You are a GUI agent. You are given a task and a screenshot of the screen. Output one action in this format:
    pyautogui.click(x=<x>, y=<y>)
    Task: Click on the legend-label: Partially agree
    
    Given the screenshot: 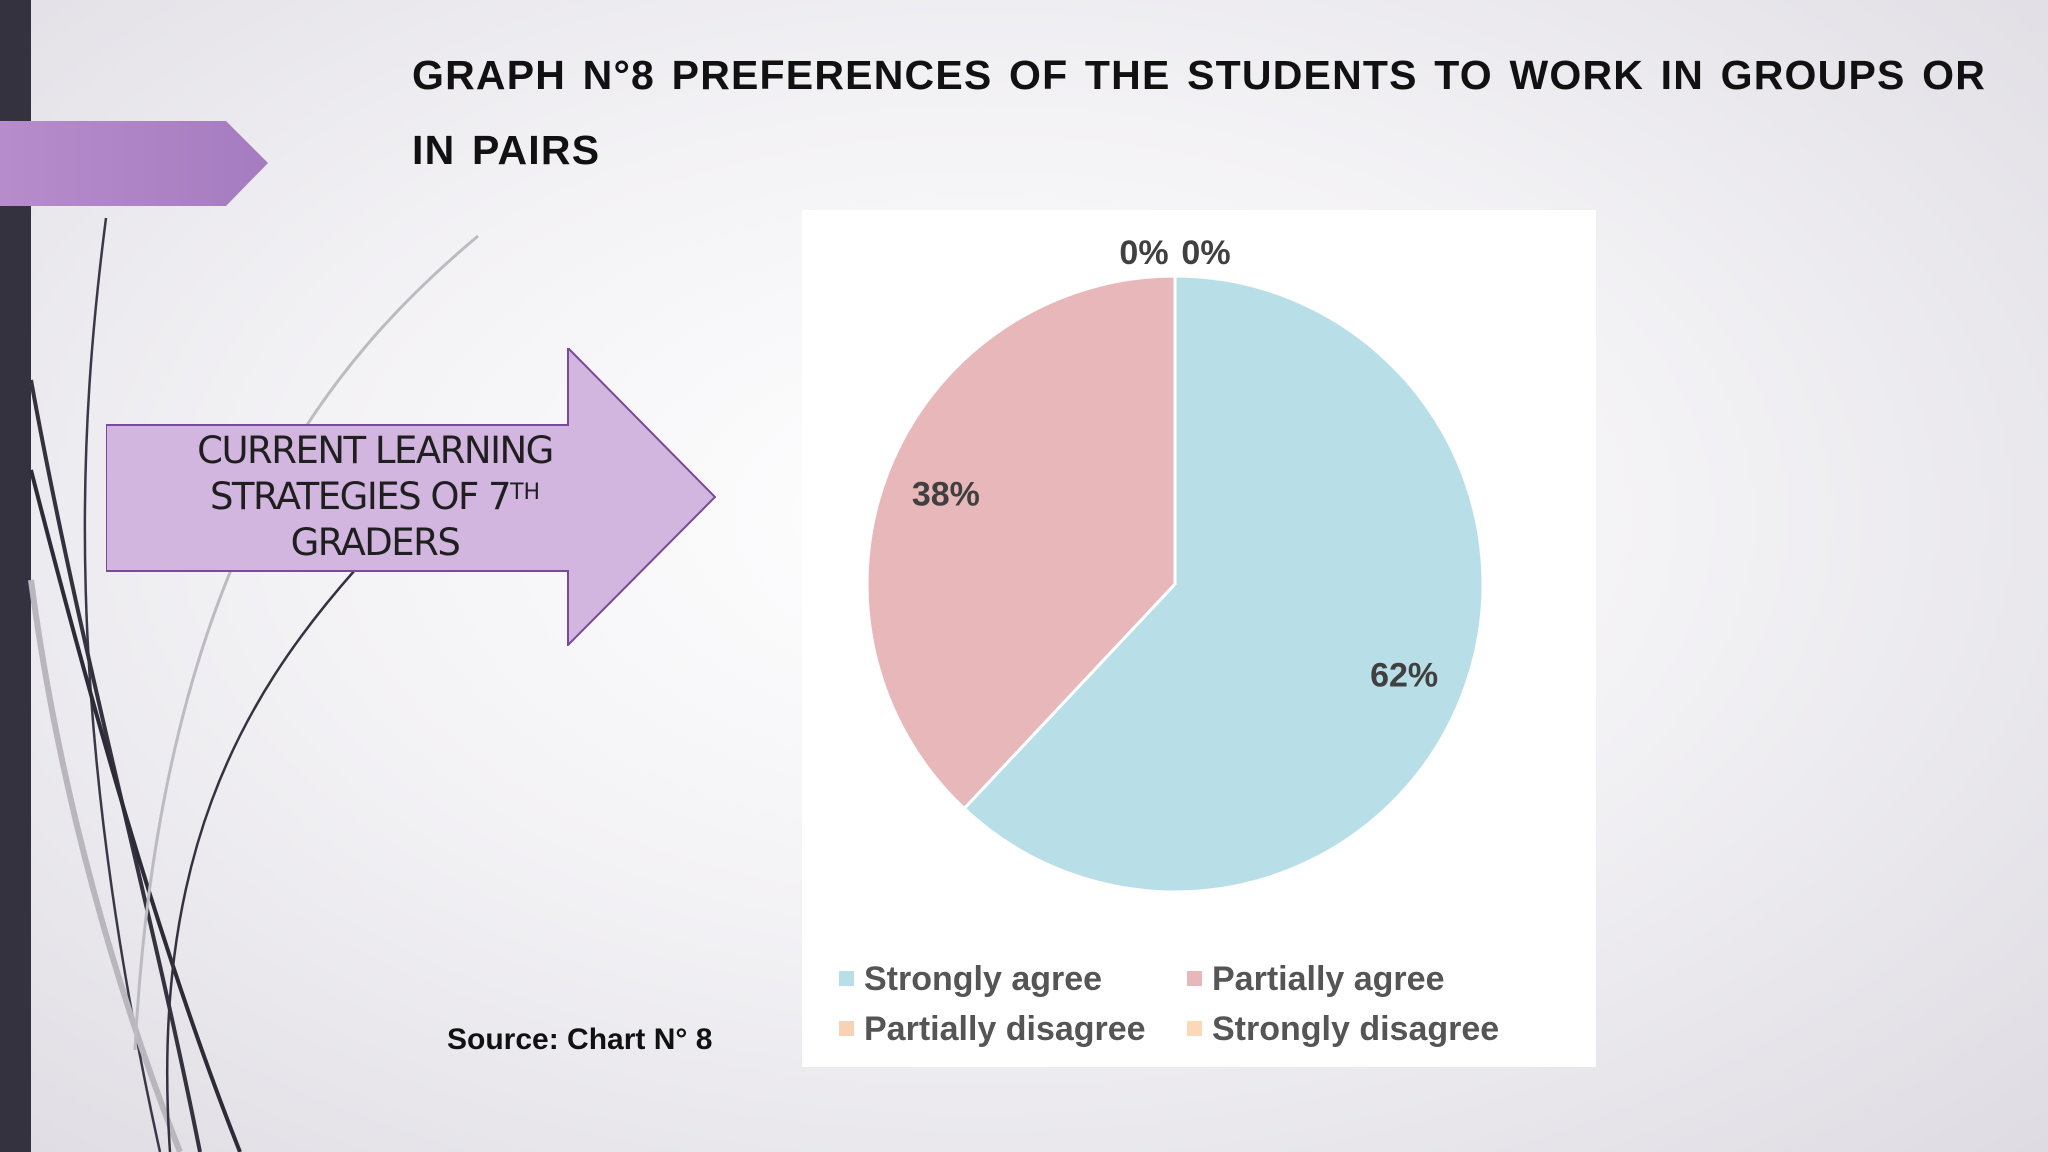 What is the action you would take?
    pyautogui.click(x=1328, y=979)
    